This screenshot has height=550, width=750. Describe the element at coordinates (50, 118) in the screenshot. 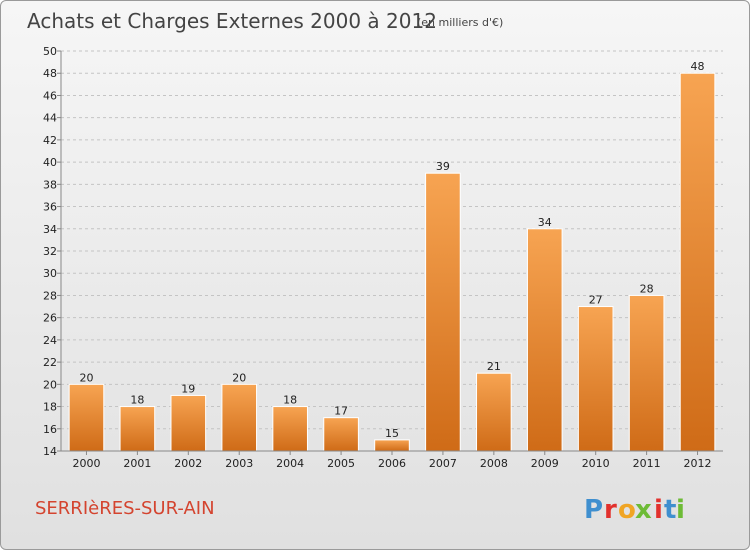

I see `y-tick-label: 44` at that location.